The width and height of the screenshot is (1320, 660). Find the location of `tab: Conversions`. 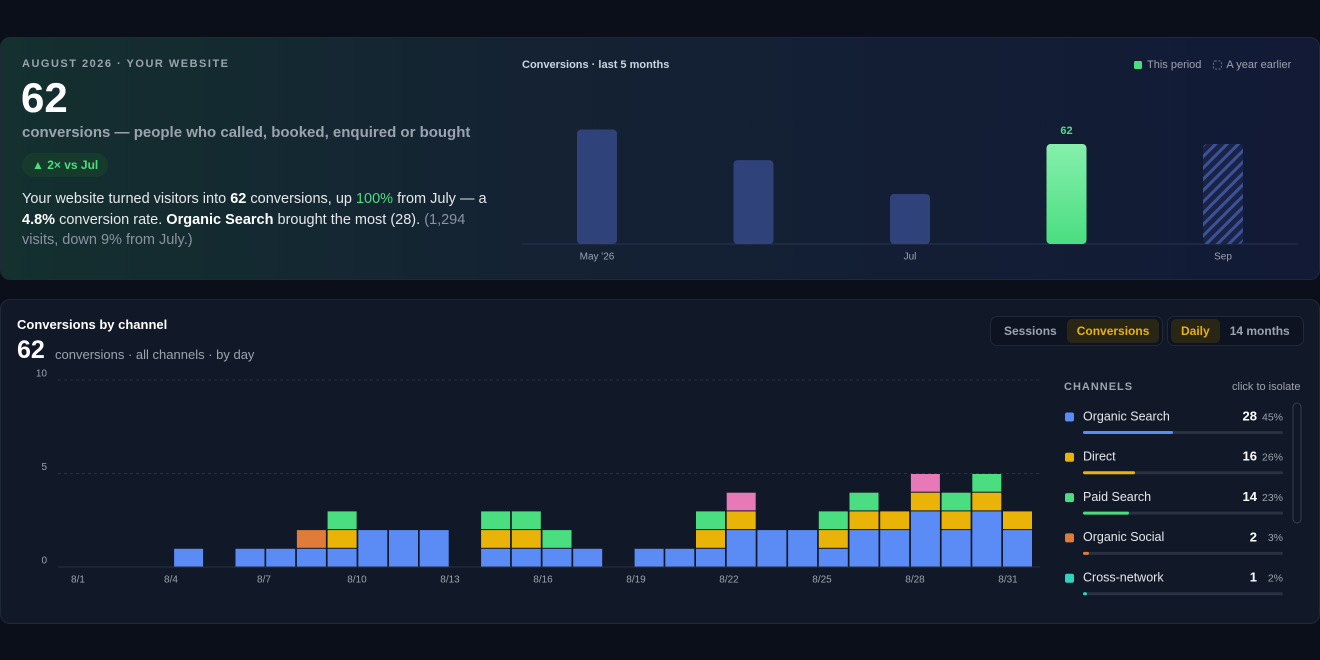

tab: Conversions is located at coordinates (1113, 331).